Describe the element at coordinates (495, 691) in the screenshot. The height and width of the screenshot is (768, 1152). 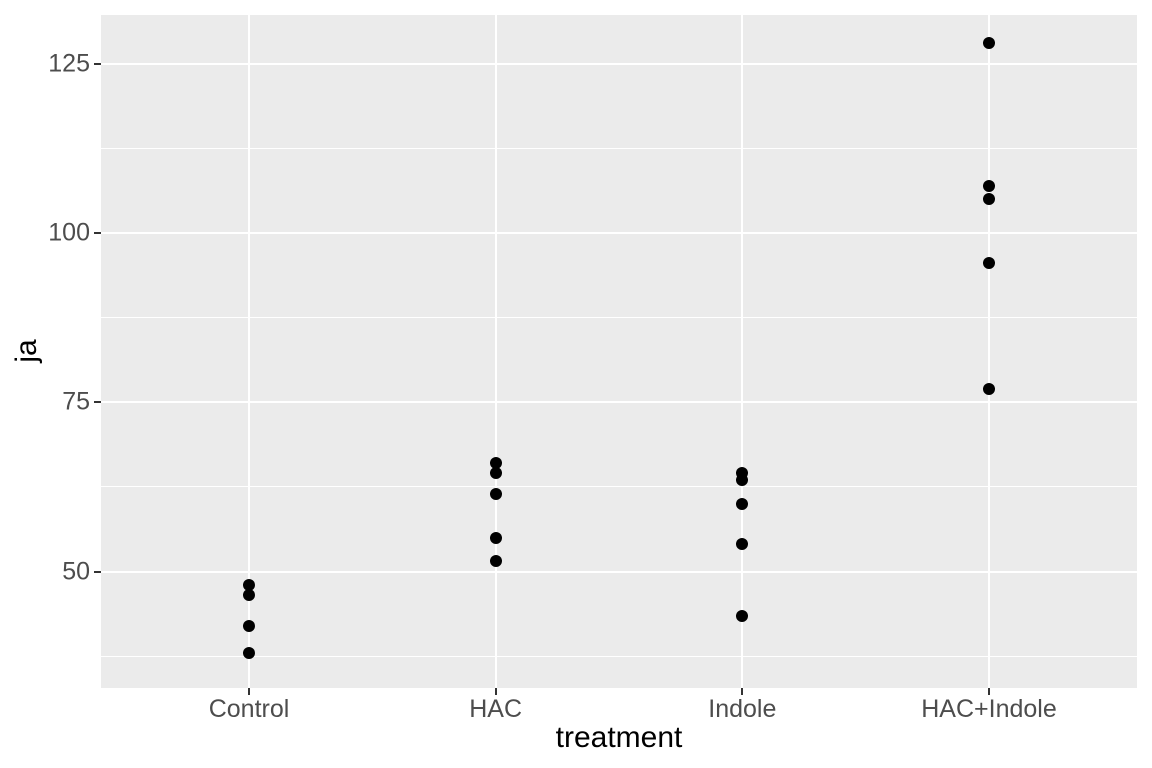
I see `x-tick-mark-HAC` at that location.